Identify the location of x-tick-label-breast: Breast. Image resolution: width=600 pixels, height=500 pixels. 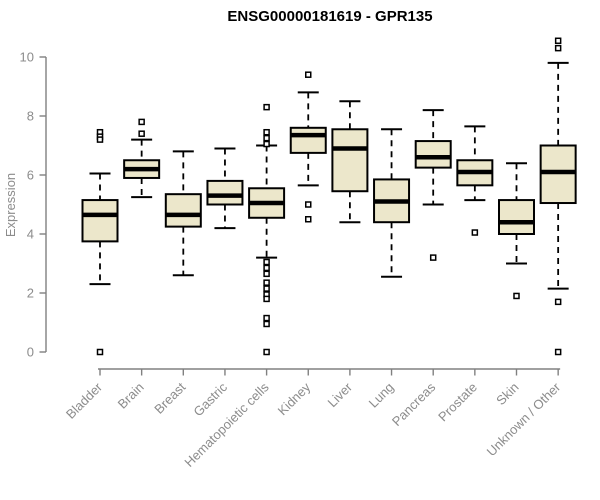
(169, 397).